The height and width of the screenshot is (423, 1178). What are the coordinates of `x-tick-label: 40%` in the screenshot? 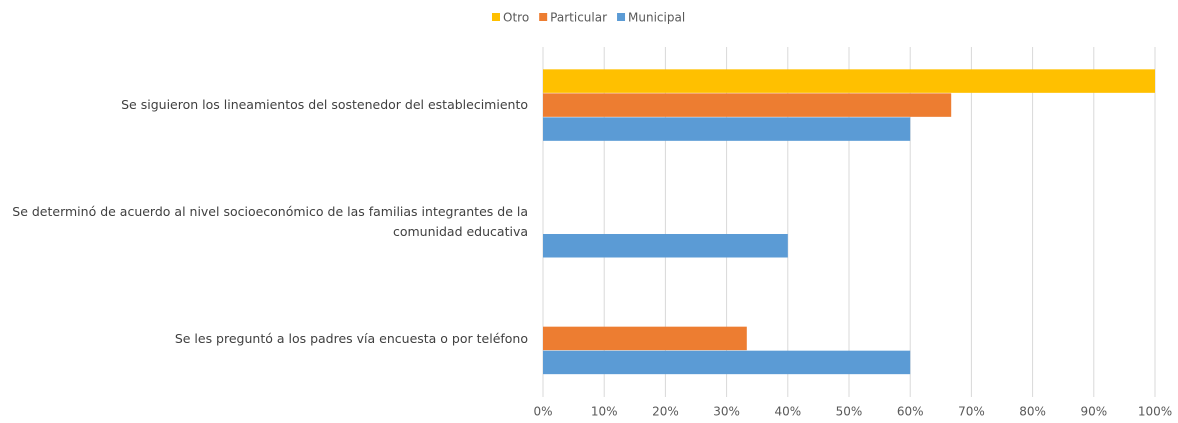 It's located at (787, 412).